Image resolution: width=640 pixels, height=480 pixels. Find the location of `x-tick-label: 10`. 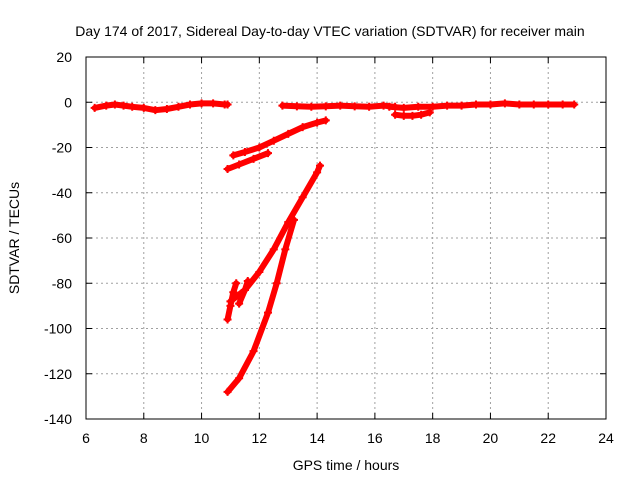

x-tick-label: 10 is located at coordinates (202, 438).